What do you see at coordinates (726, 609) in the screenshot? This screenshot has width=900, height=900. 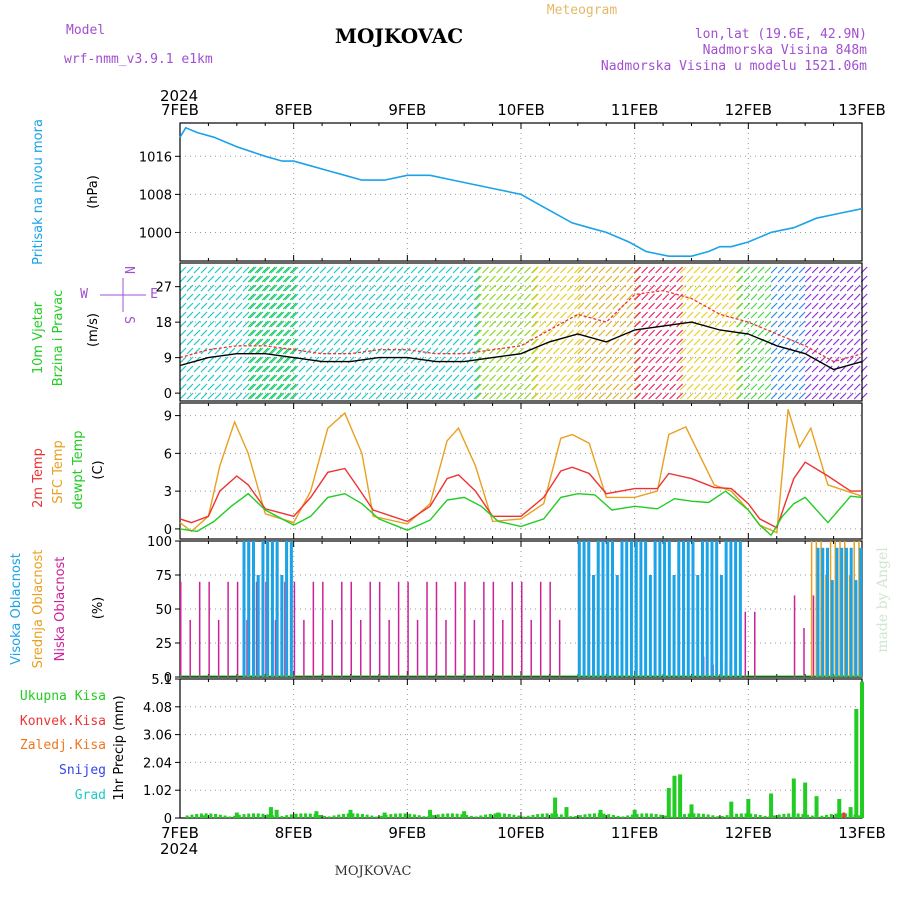 I see `cloud-high-bar` at bounding box center [726, 609].